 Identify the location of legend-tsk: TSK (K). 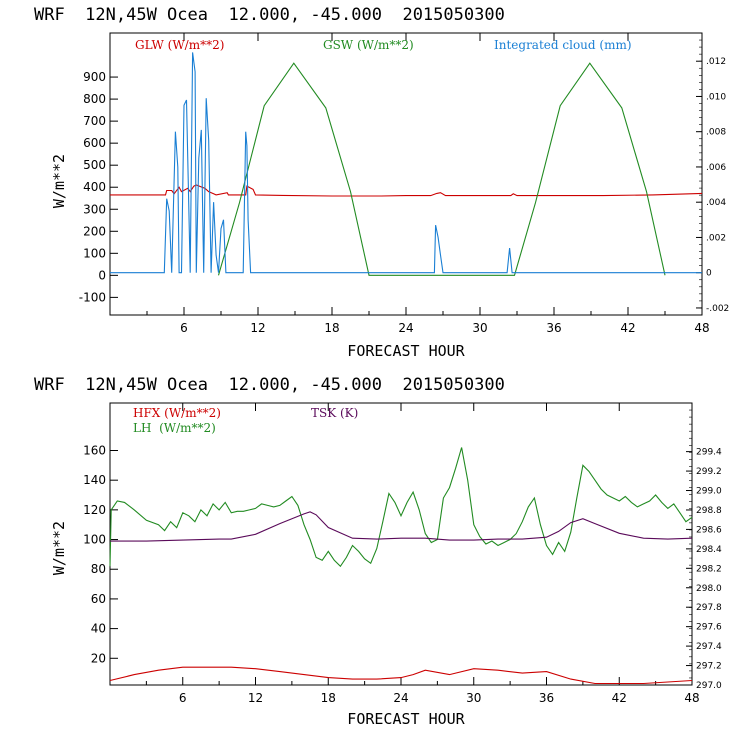
(334, 413).